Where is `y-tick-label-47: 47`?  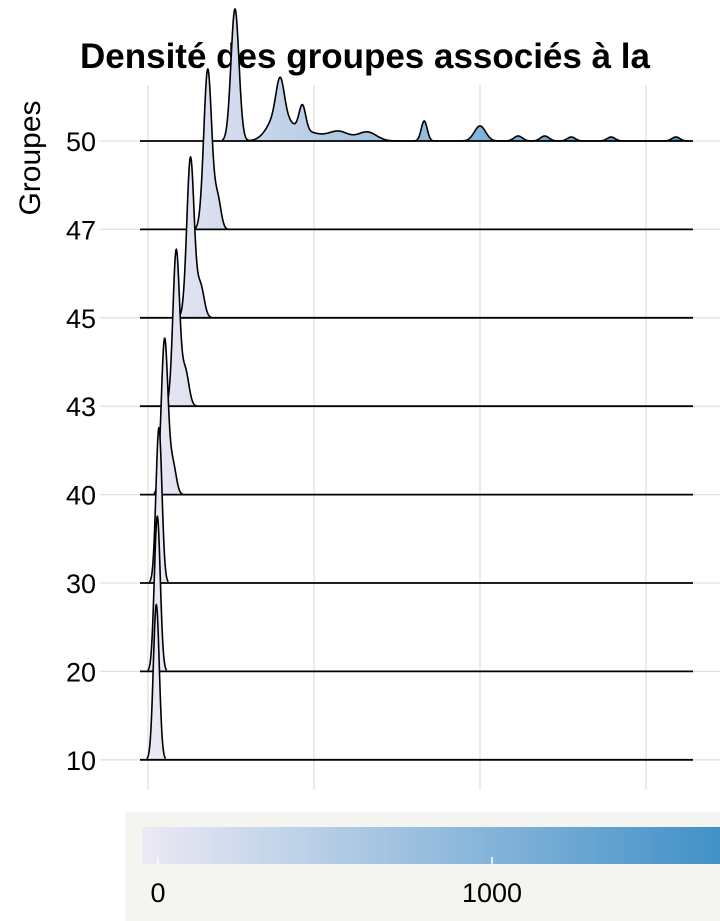 y-tick-label-47: 47 is located at coordinates (81, 230).